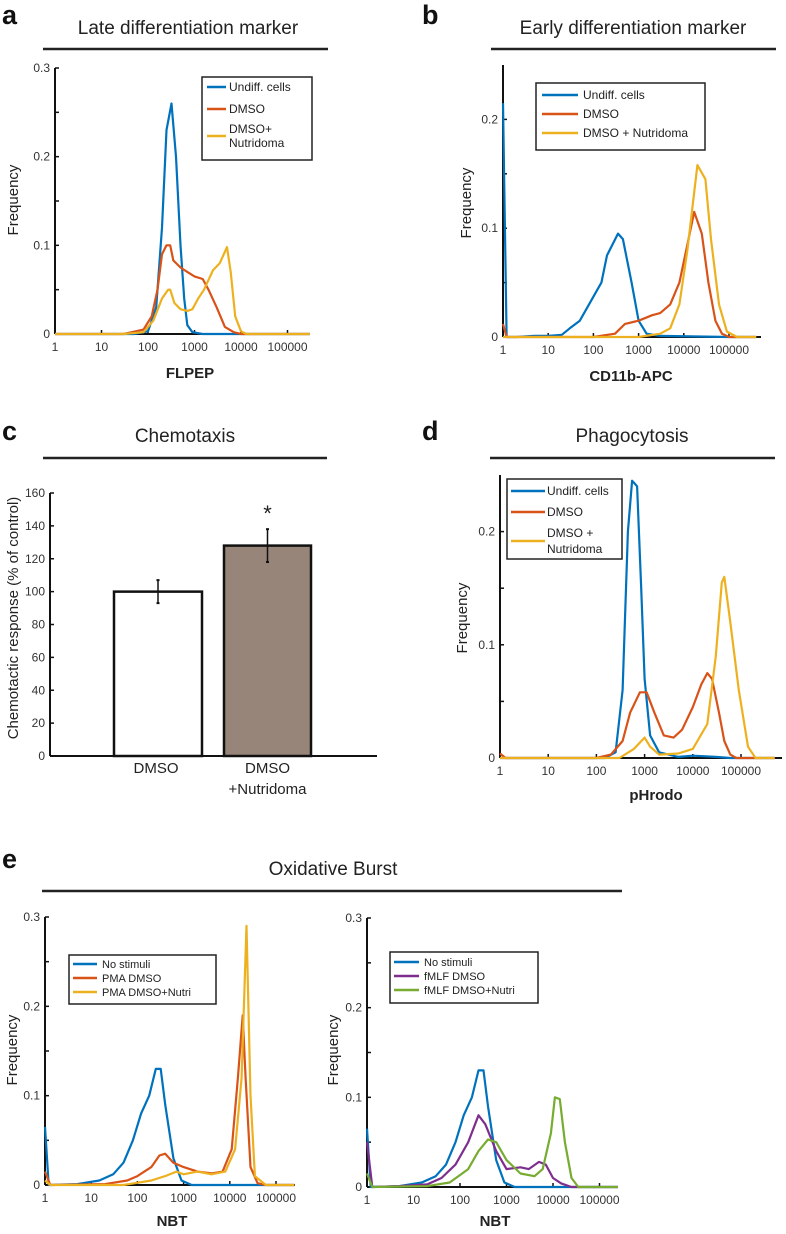 Image resolution: width=786 pixels, height=1234 pixels. Describe the element at coordinates (469, 991) in the screenshot. I see `legend-label: fMLF DMSO+Nutri` at that location.